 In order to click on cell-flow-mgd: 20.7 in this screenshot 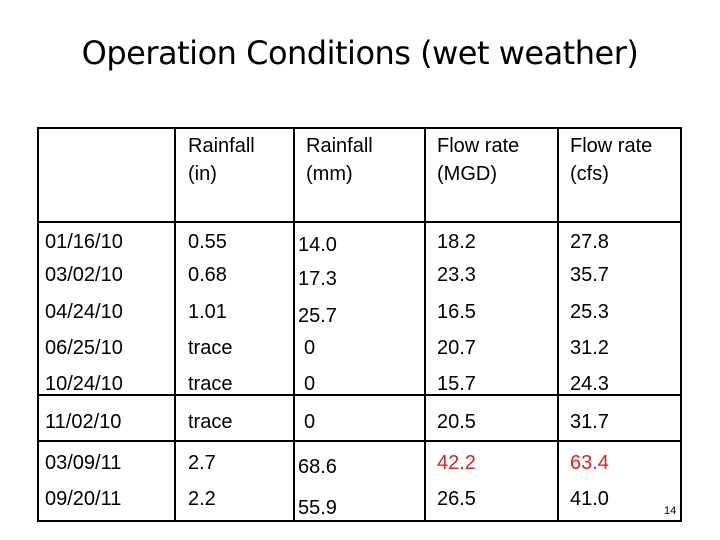, I will do `click(456, 348)`.